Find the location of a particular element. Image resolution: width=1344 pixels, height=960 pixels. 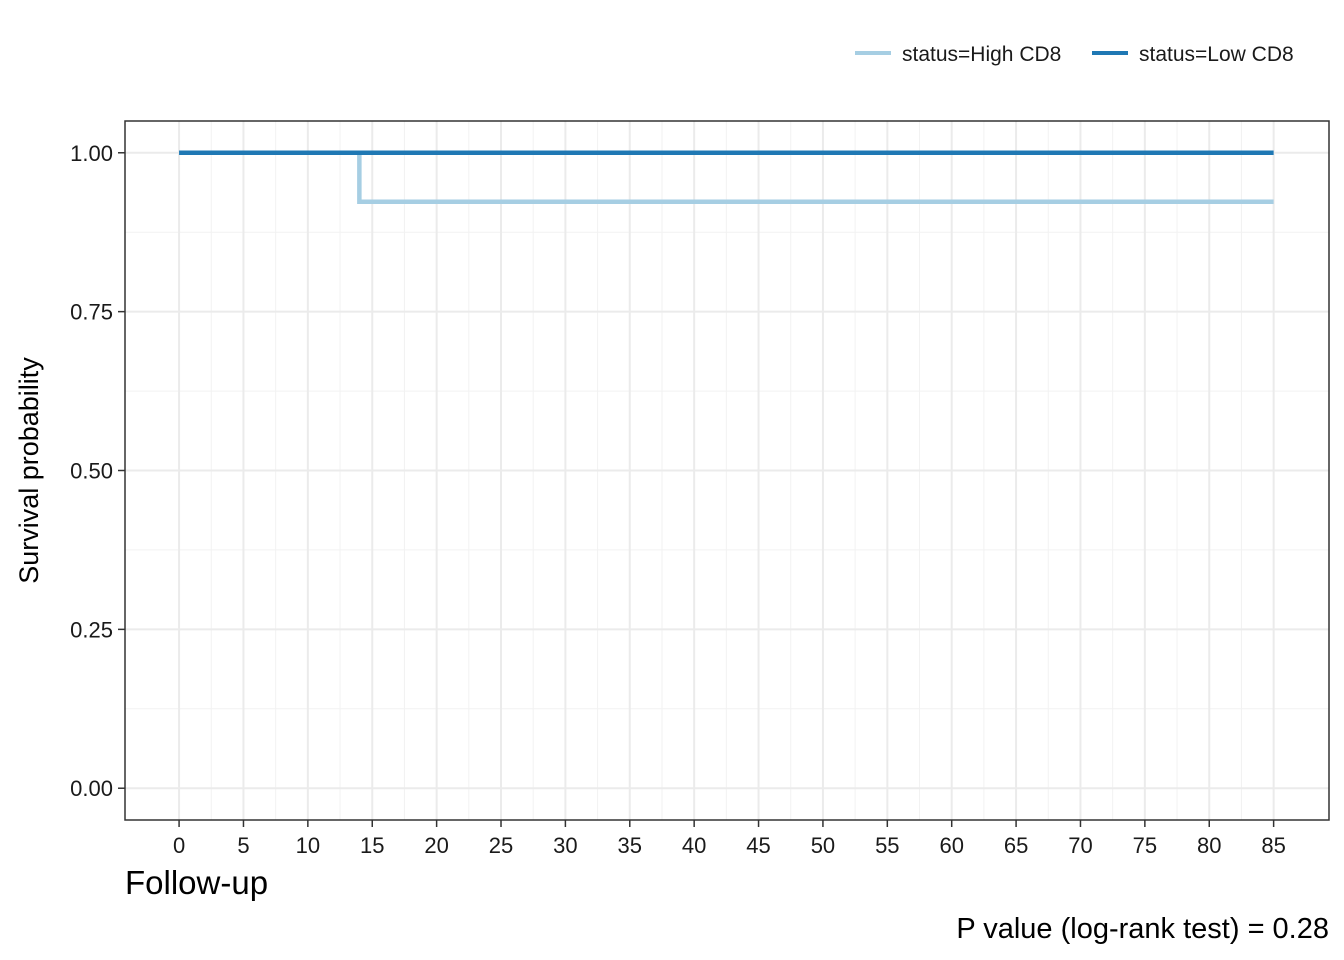

y-tick-label: 0.25 is located at coordinates (91, 629).